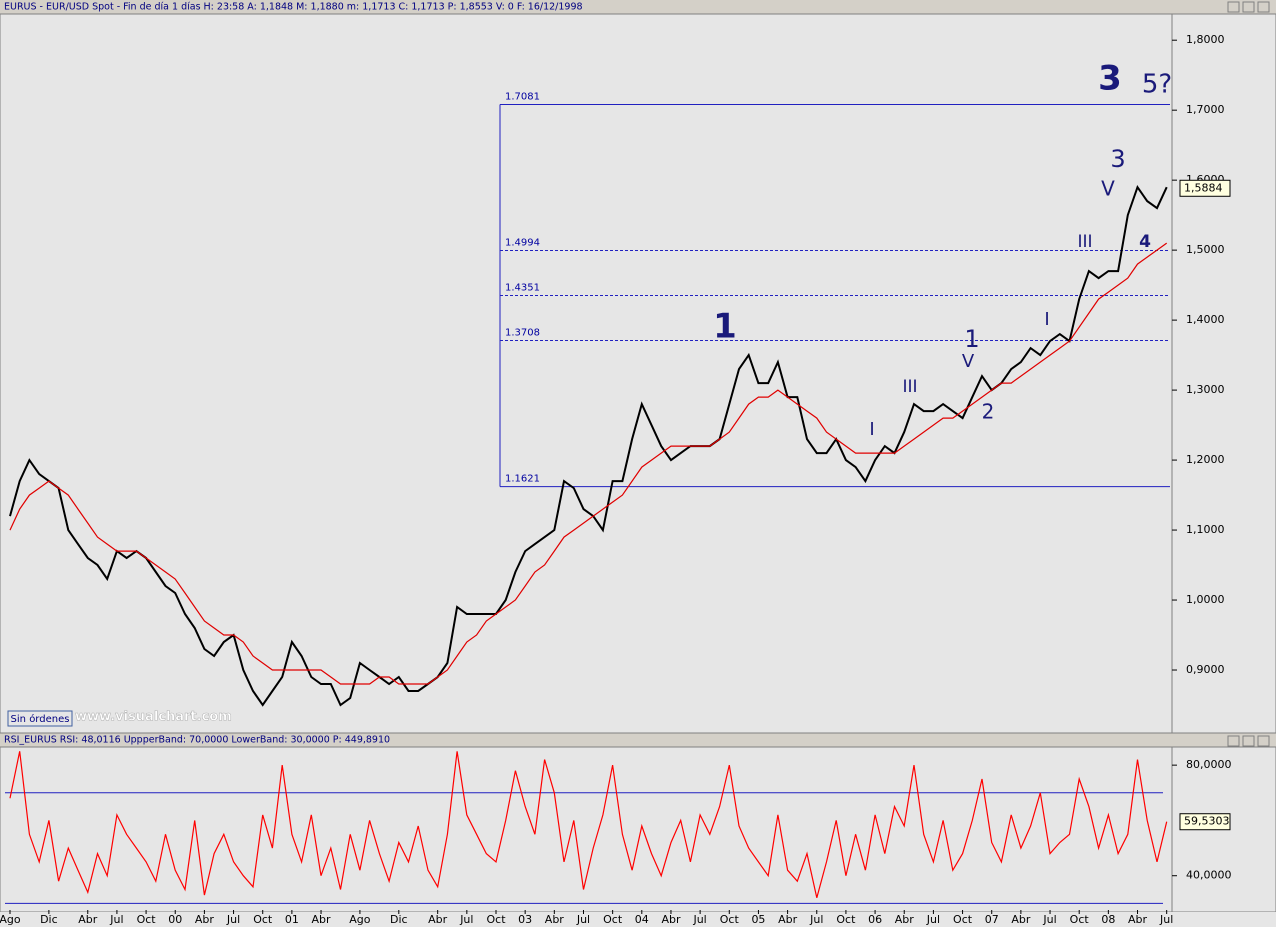  I want to click on y-tick-label: 1,8000, so click(1205, 39).